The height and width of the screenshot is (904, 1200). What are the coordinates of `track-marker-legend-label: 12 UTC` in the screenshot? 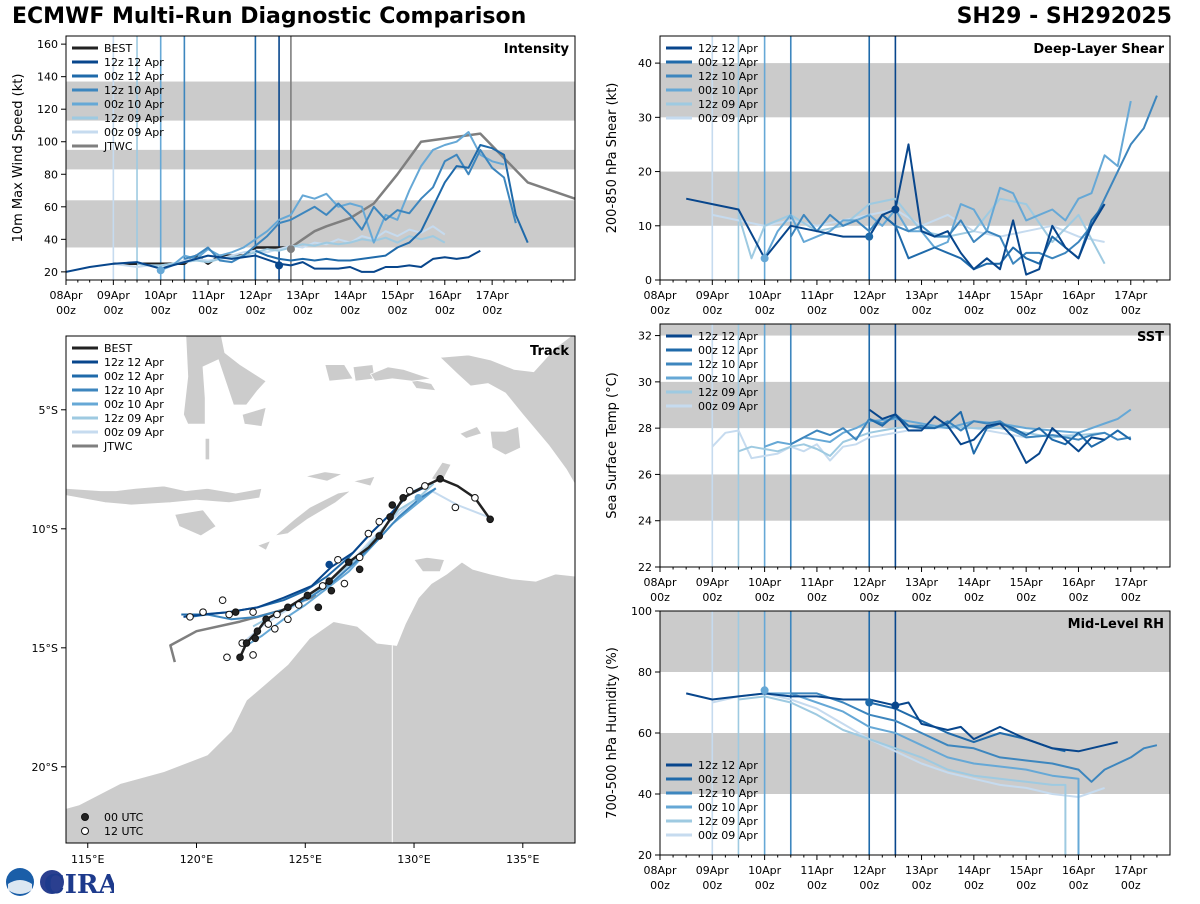 It's located at (124, 831).